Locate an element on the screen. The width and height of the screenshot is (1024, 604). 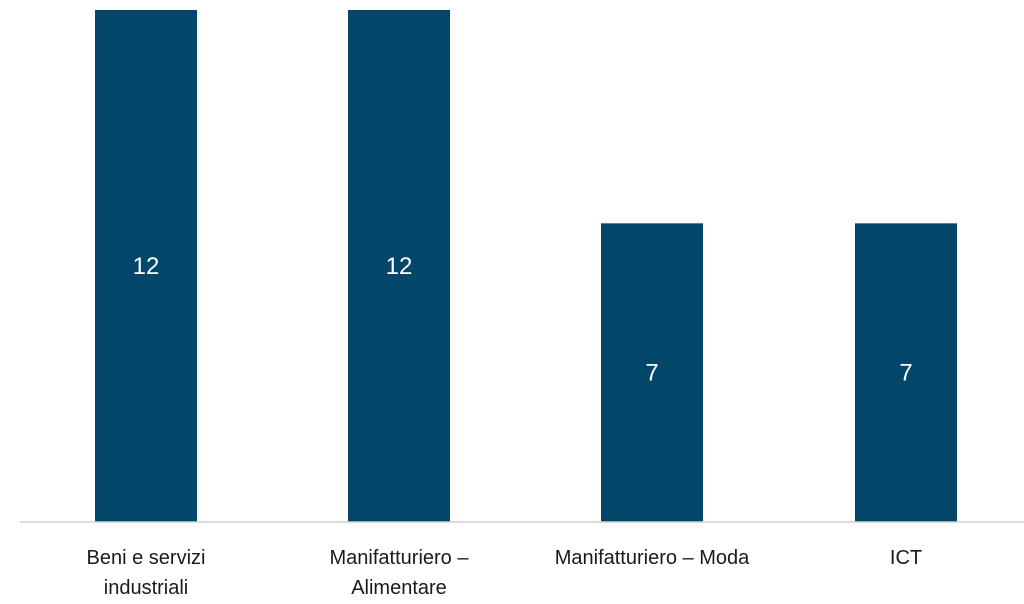
bar-value-label-2: 7 is located at coordinates (651, 373).